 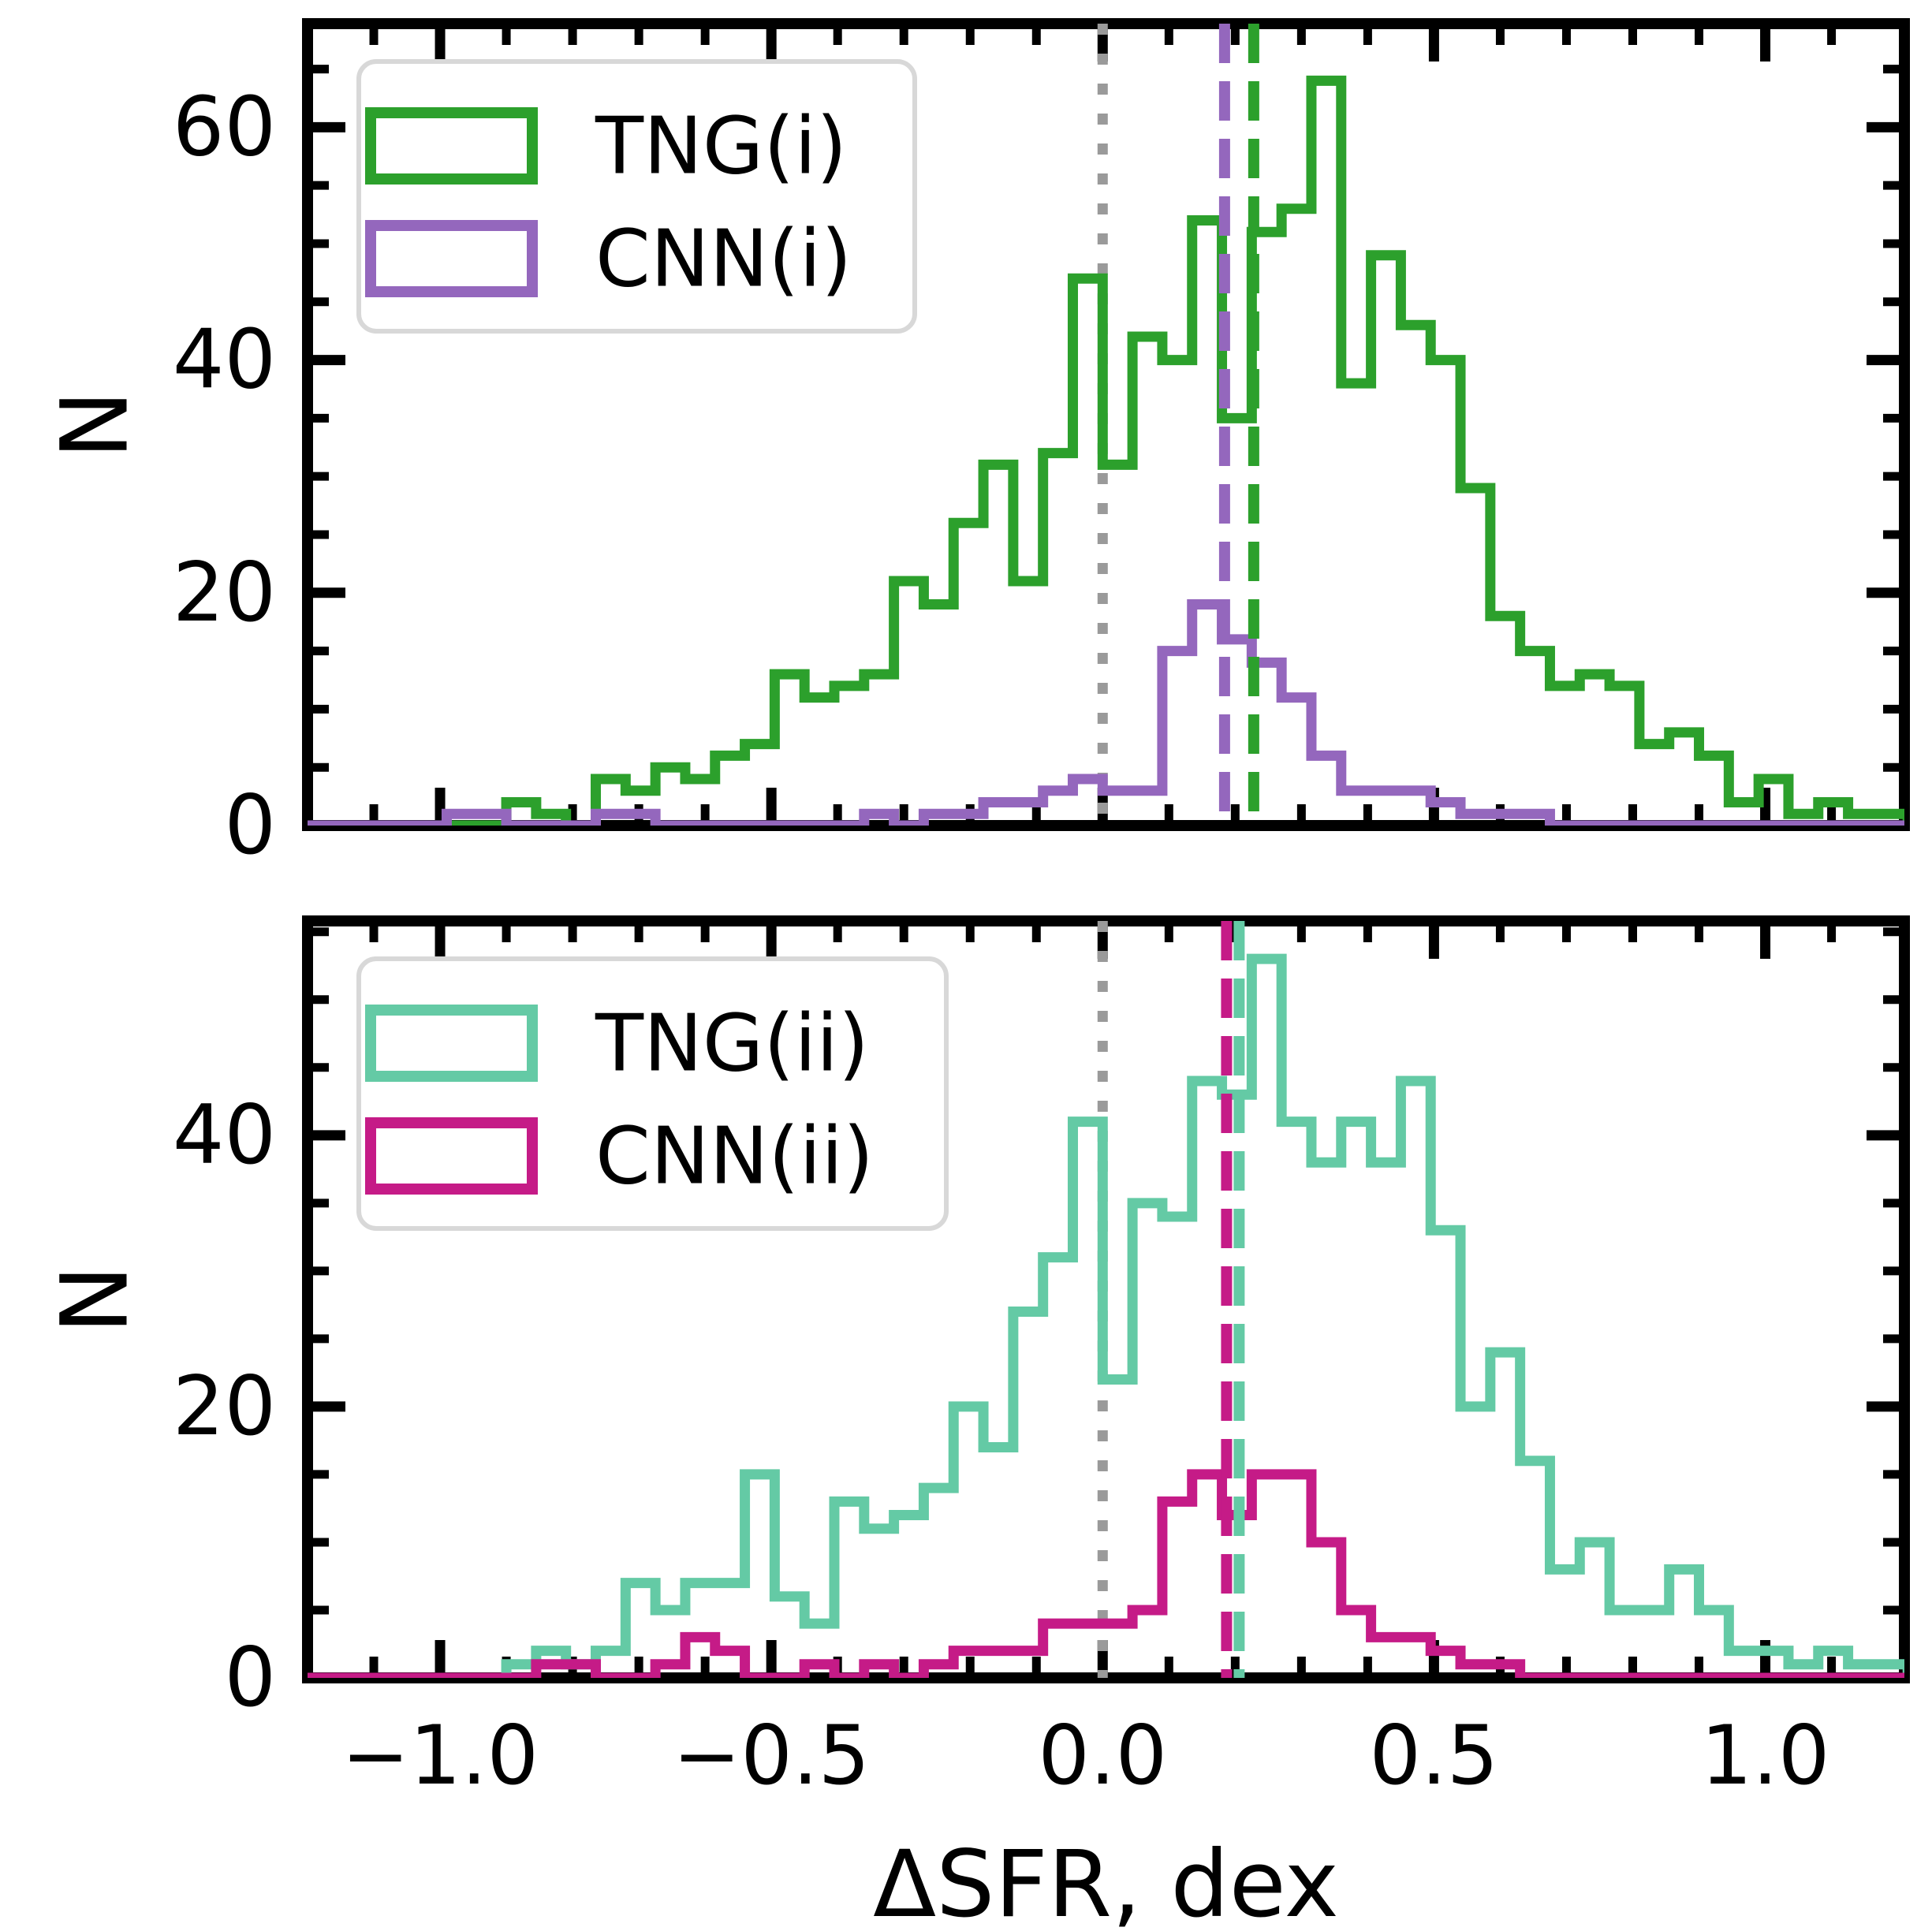 What do you see at coordinates (1106, 1881) in the screenshot?
I see `x-axis-label: ΔSFR, dex` at bounding box center [1106, 1881].